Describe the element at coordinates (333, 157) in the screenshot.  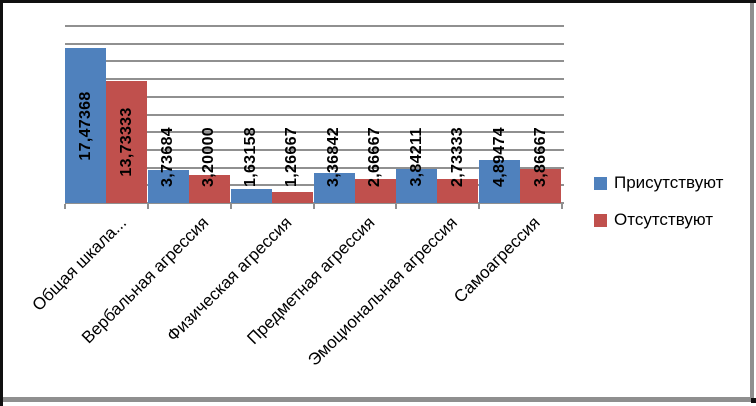
I see `bar-value-label: 3,36842` at that location.